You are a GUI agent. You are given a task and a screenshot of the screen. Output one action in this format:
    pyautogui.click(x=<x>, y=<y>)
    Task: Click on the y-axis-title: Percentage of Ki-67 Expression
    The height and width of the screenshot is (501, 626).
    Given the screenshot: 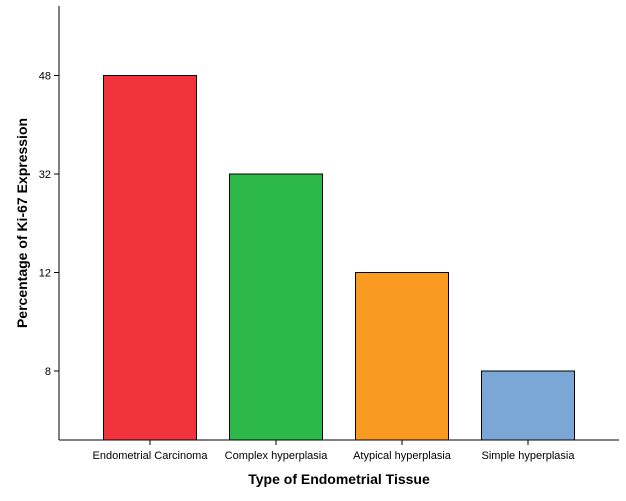 What is the action you would take?
    pyautogui.click(x=22, y=223)
    